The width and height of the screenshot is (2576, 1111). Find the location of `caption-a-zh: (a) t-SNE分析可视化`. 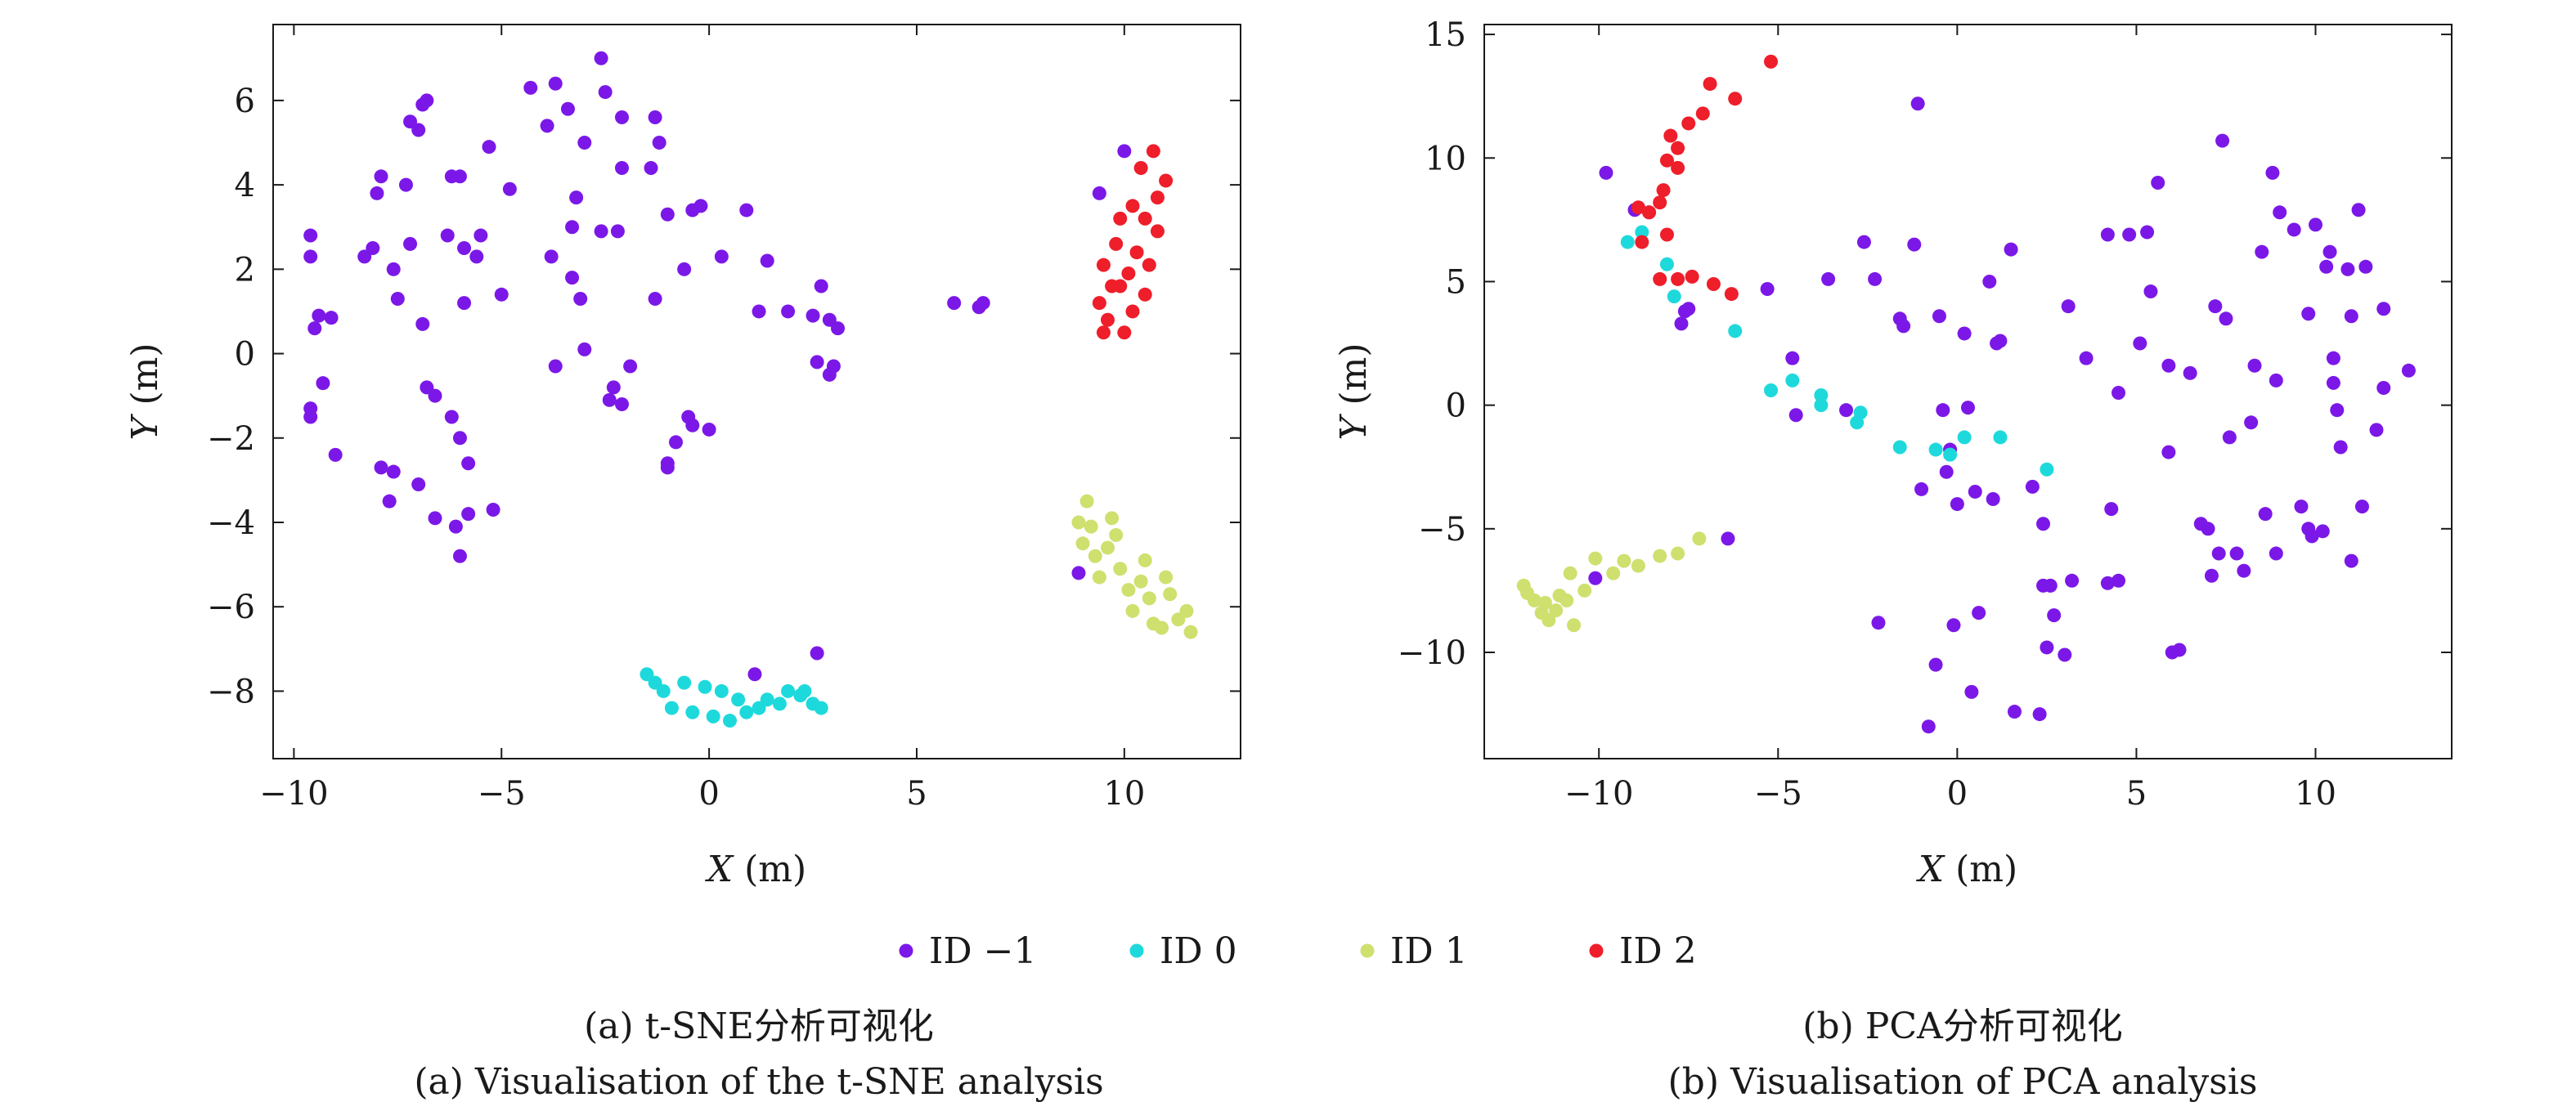

caption-a-zh: (a) t-SNE分析可视化 is located at coordinates (759, 1026).